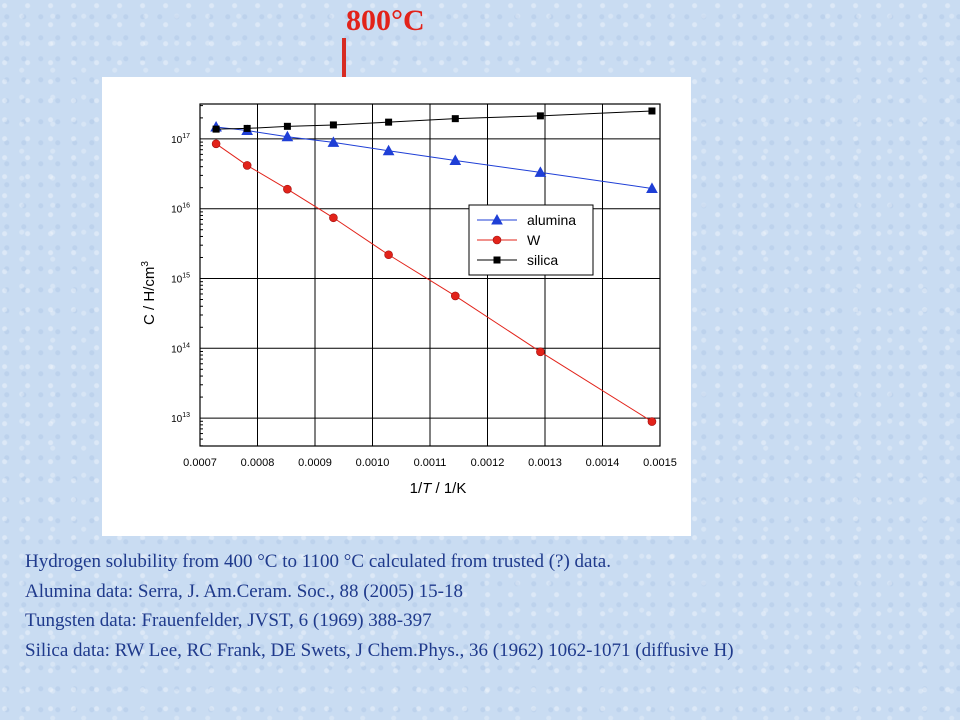  I want to click on x-tick-label: 0.0011, so click(430, 463).